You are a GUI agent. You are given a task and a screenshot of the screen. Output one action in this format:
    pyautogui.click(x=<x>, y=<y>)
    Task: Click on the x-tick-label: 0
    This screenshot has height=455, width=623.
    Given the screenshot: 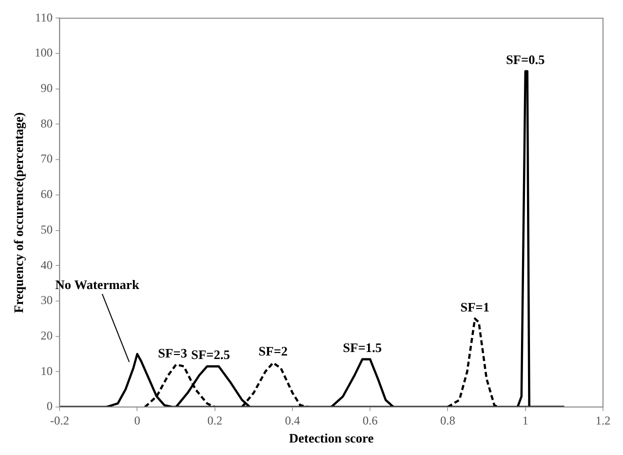 What is the action you would take?
    pyautogui.click(x=137, y=420)
    